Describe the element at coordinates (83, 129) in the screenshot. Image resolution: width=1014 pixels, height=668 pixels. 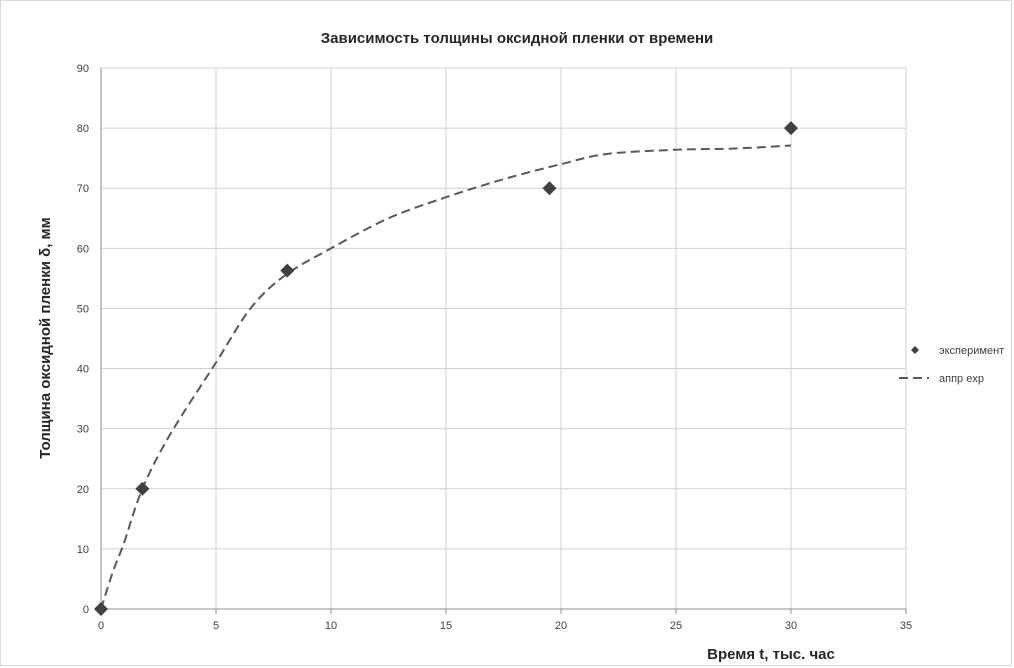
I see `y-tick-label: 80` at that location.